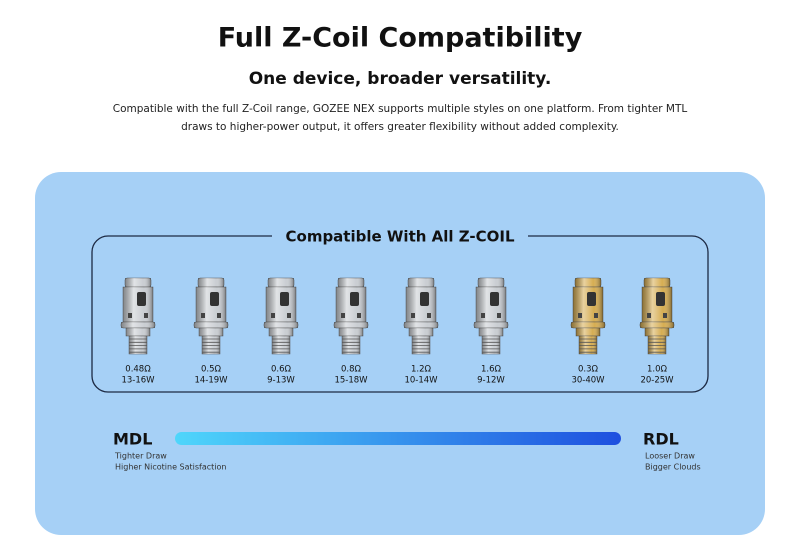  What do you see at coordinates (211, 370) in the screenshot?
I see `coil-resistance: 0.5Ω` at bounding box center [211, 370].